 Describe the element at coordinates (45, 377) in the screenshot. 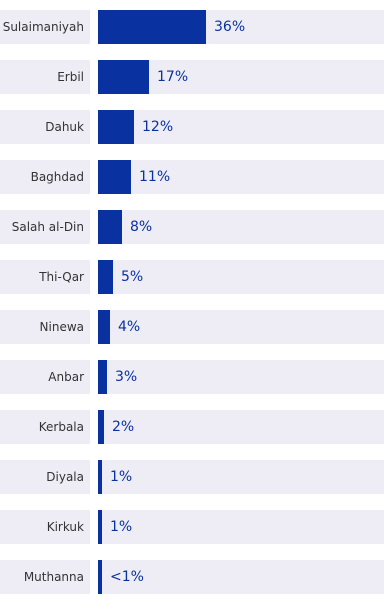

I see `category-label: Anbar` at that location.